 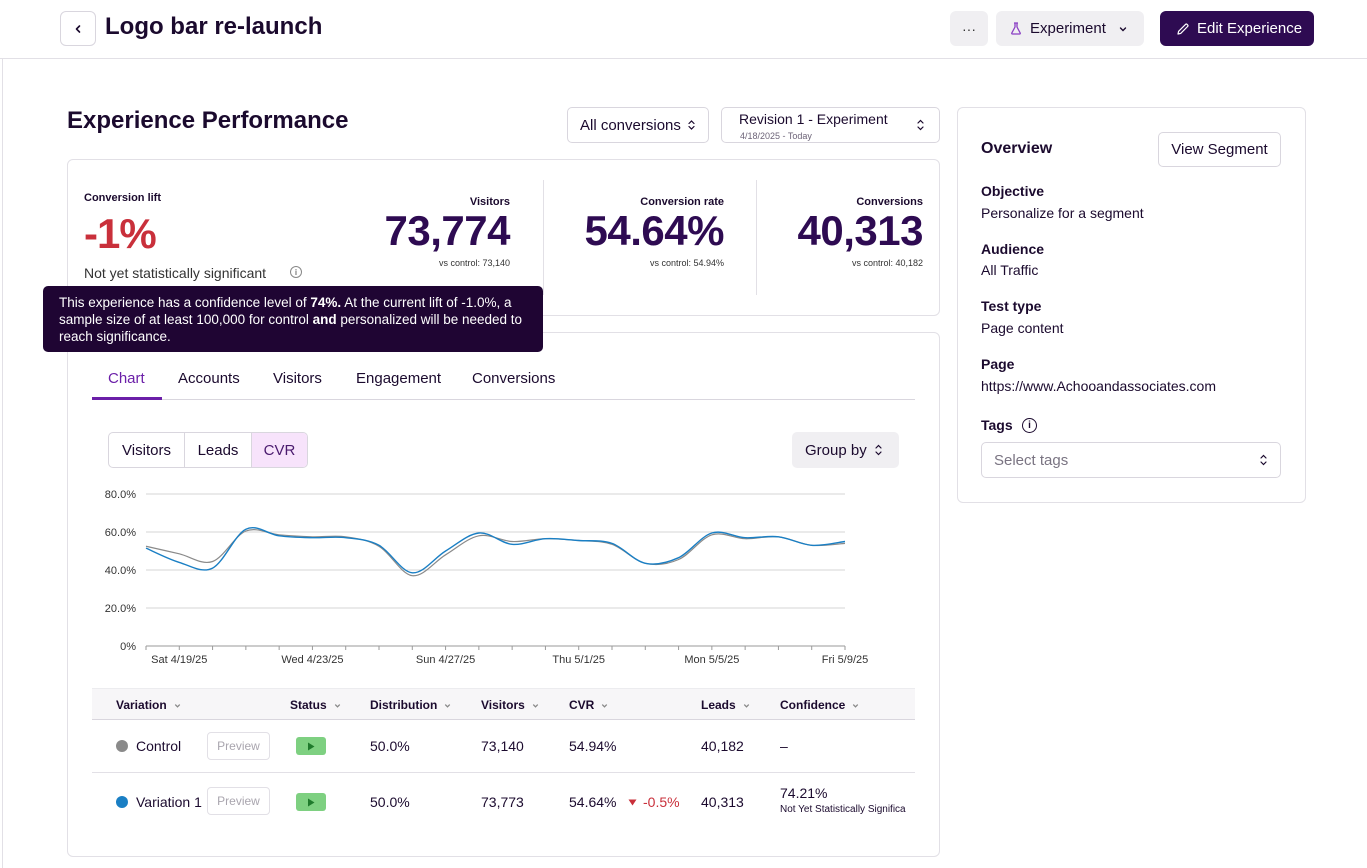 What do you see at coordinates (297, 378) in the screenshot?
I see `tab-visitors: Visitors` at bounding box center [297, 378].